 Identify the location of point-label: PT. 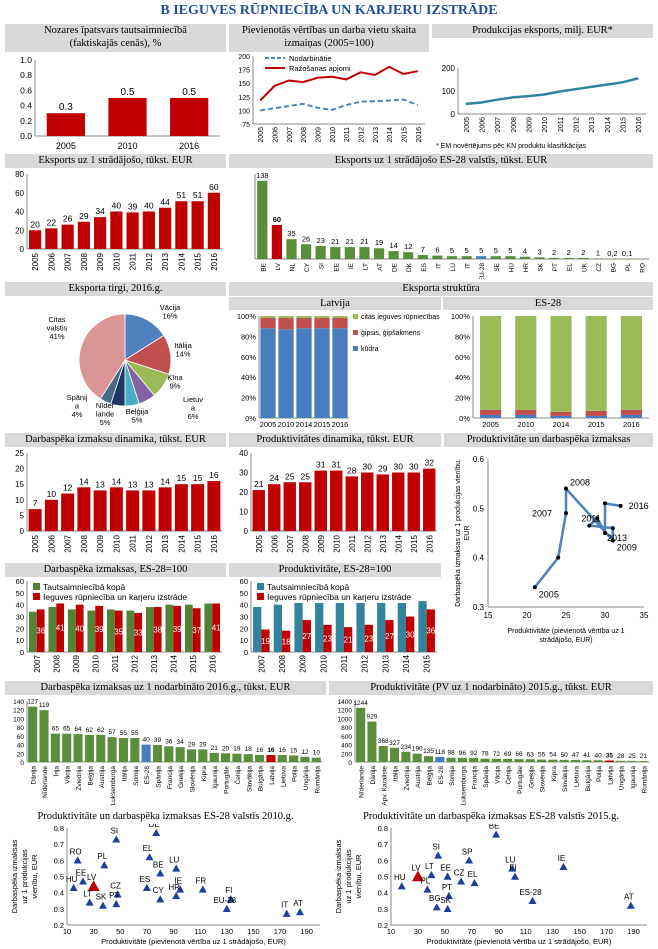
(447, 887).